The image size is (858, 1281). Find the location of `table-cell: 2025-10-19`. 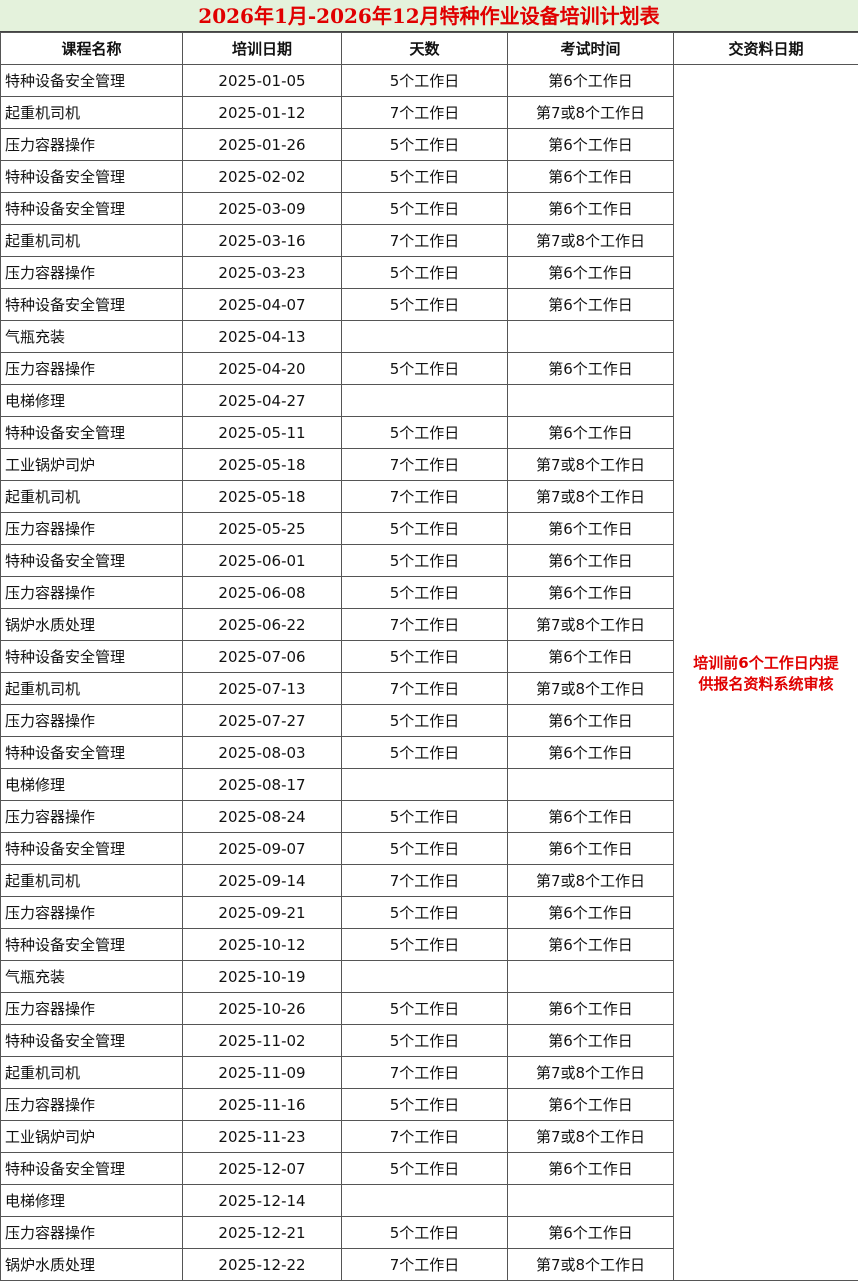

table-cell: 2025-10-19 is located at coordinates (262, 976).